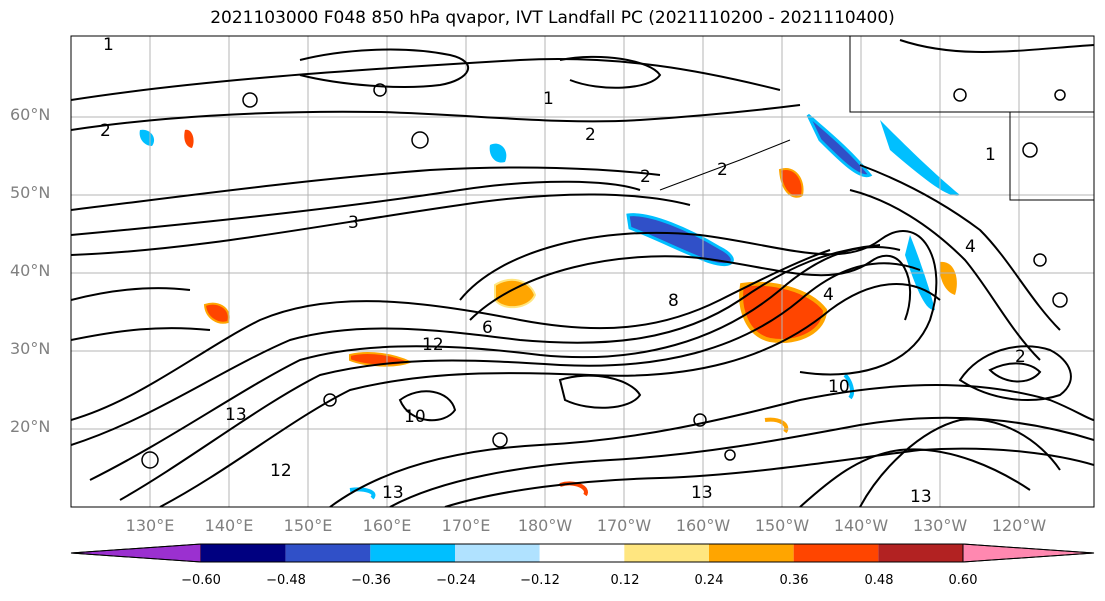 This screenshot has height=601, width=1105. Describe the element at coordinates (201, 580) in the screenshot. I see `colorbar-tick-label: −0.60` at that location.